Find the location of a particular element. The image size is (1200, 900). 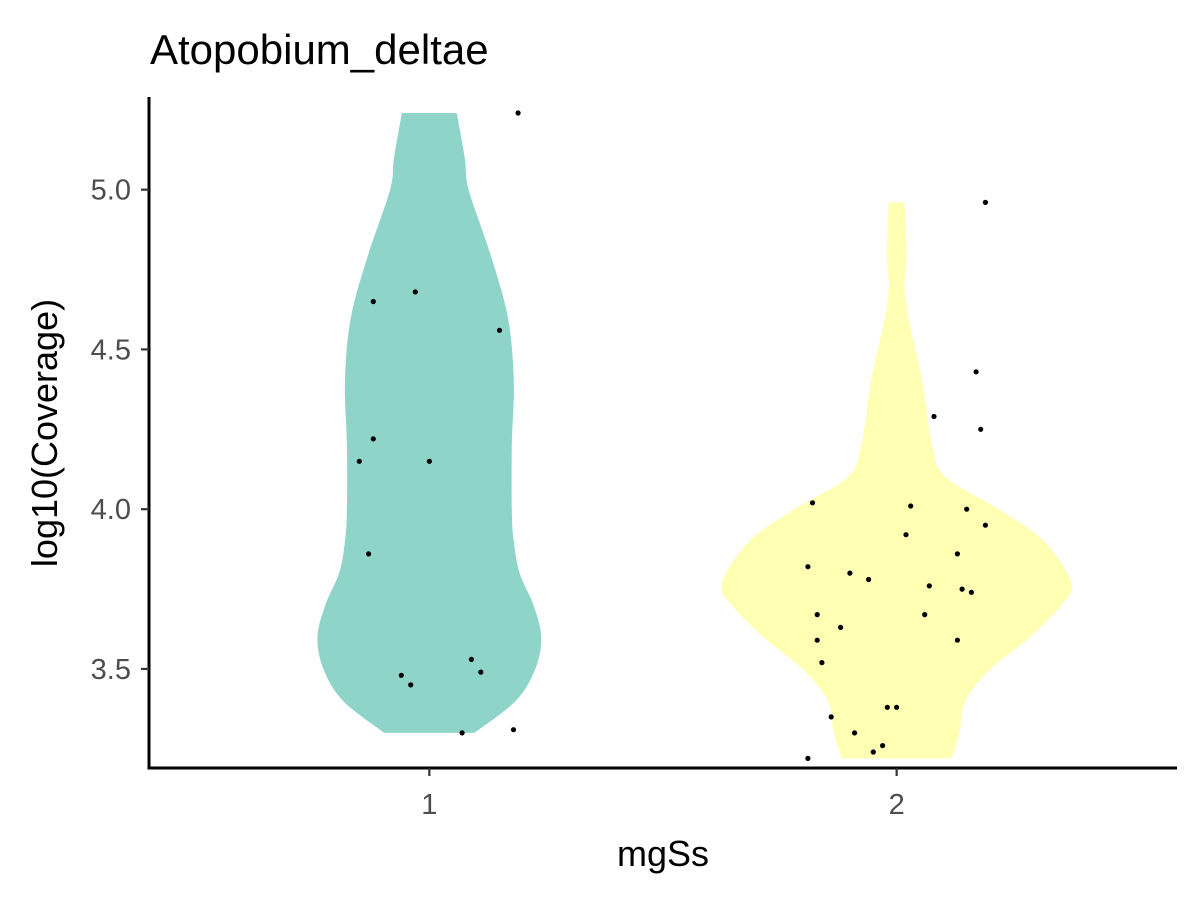

x-tick-label: 1 is located at coordinates (429, 805).